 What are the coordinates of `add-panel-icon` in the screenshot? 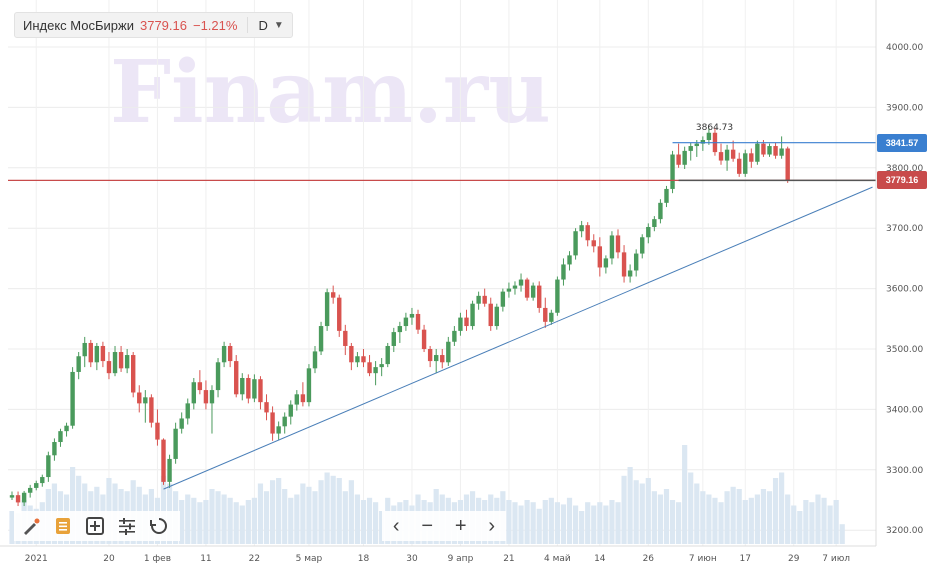 It's located at (95, 526).